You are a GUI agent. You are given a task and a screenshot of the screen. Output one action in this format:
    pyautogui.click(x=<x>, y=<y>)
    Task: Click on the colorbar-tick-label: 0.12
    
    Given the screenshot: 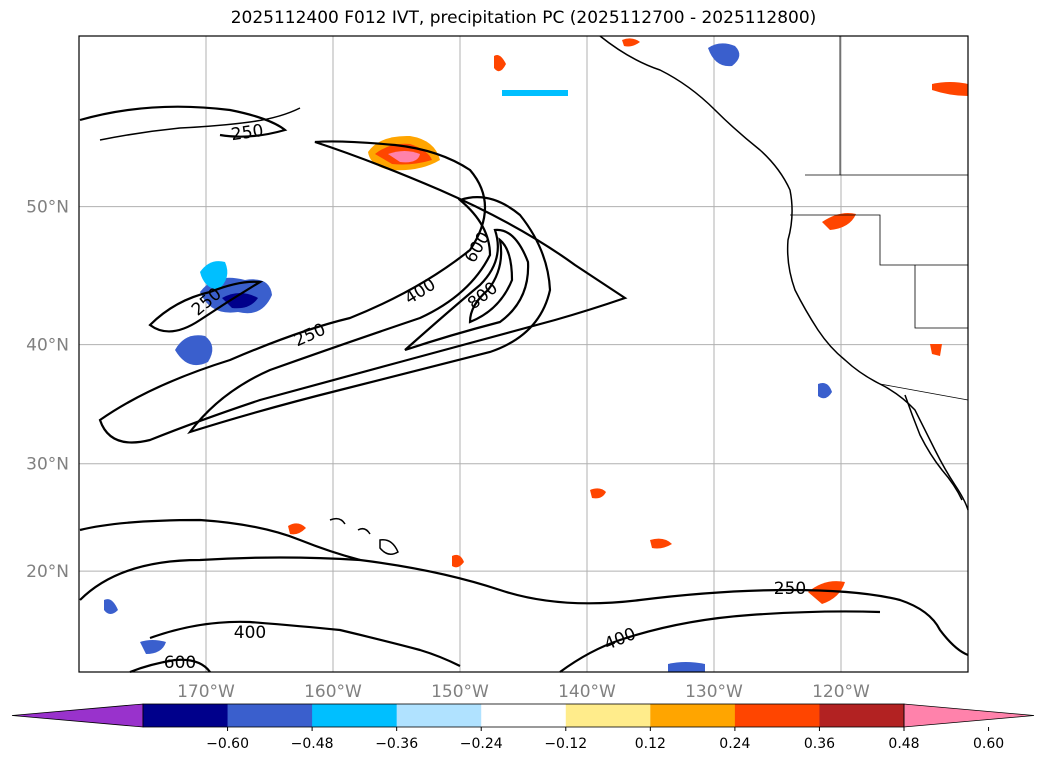 What is the action you would take?
    pyautogui.click(x=650, y=744)
    